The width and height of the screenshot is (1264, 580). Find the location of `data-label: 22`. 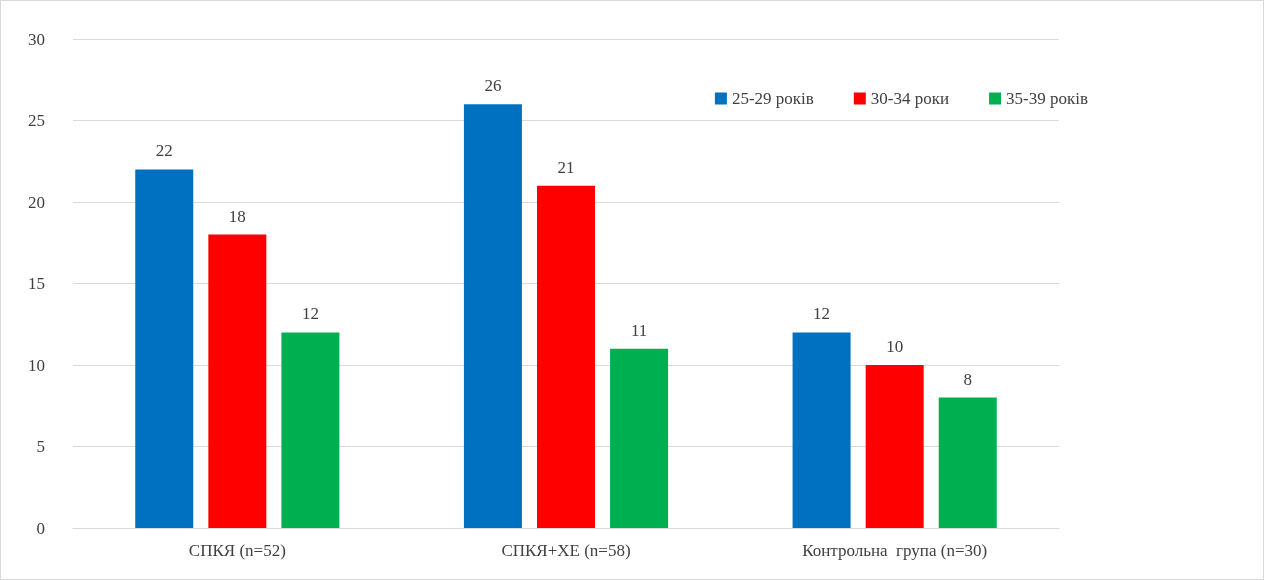

data-label: 22 is located at coordinates (164, 151).